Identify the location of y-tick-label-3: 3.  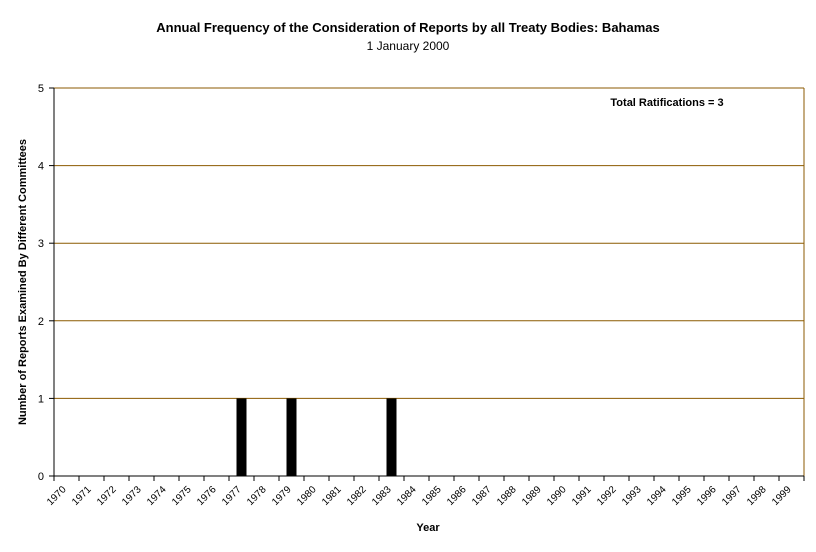
(41, 244).